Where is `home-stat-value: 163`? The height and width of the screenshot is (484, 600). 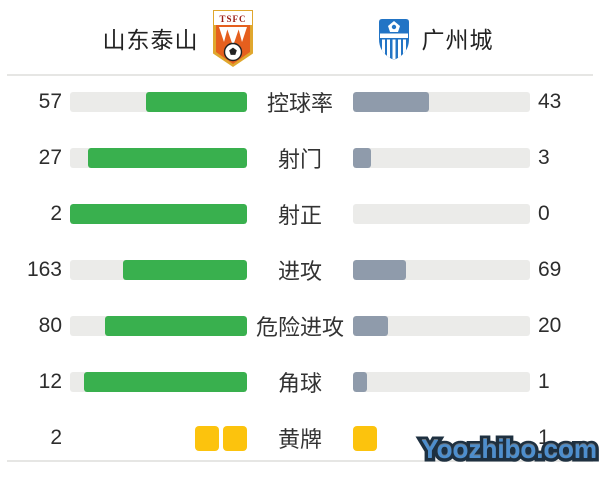
home-stat-value: 163 is located at coordinates (44, 269).